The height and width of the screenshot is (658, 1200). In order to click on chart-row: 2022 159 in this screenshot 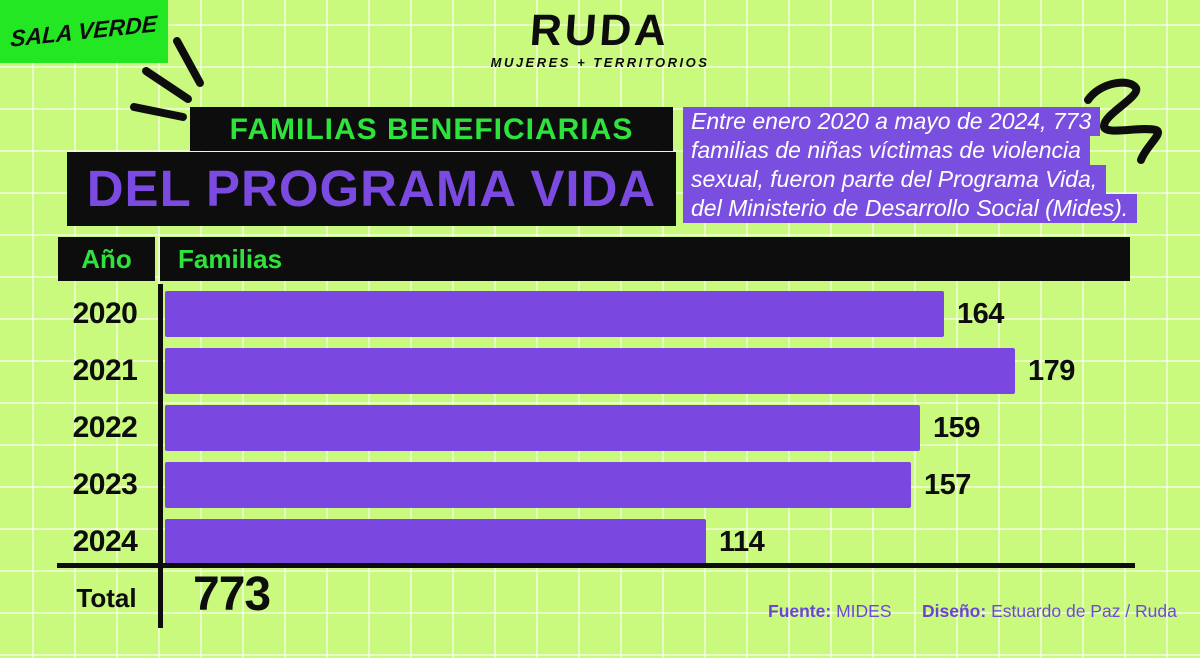, I will do `click(600, 428)`.